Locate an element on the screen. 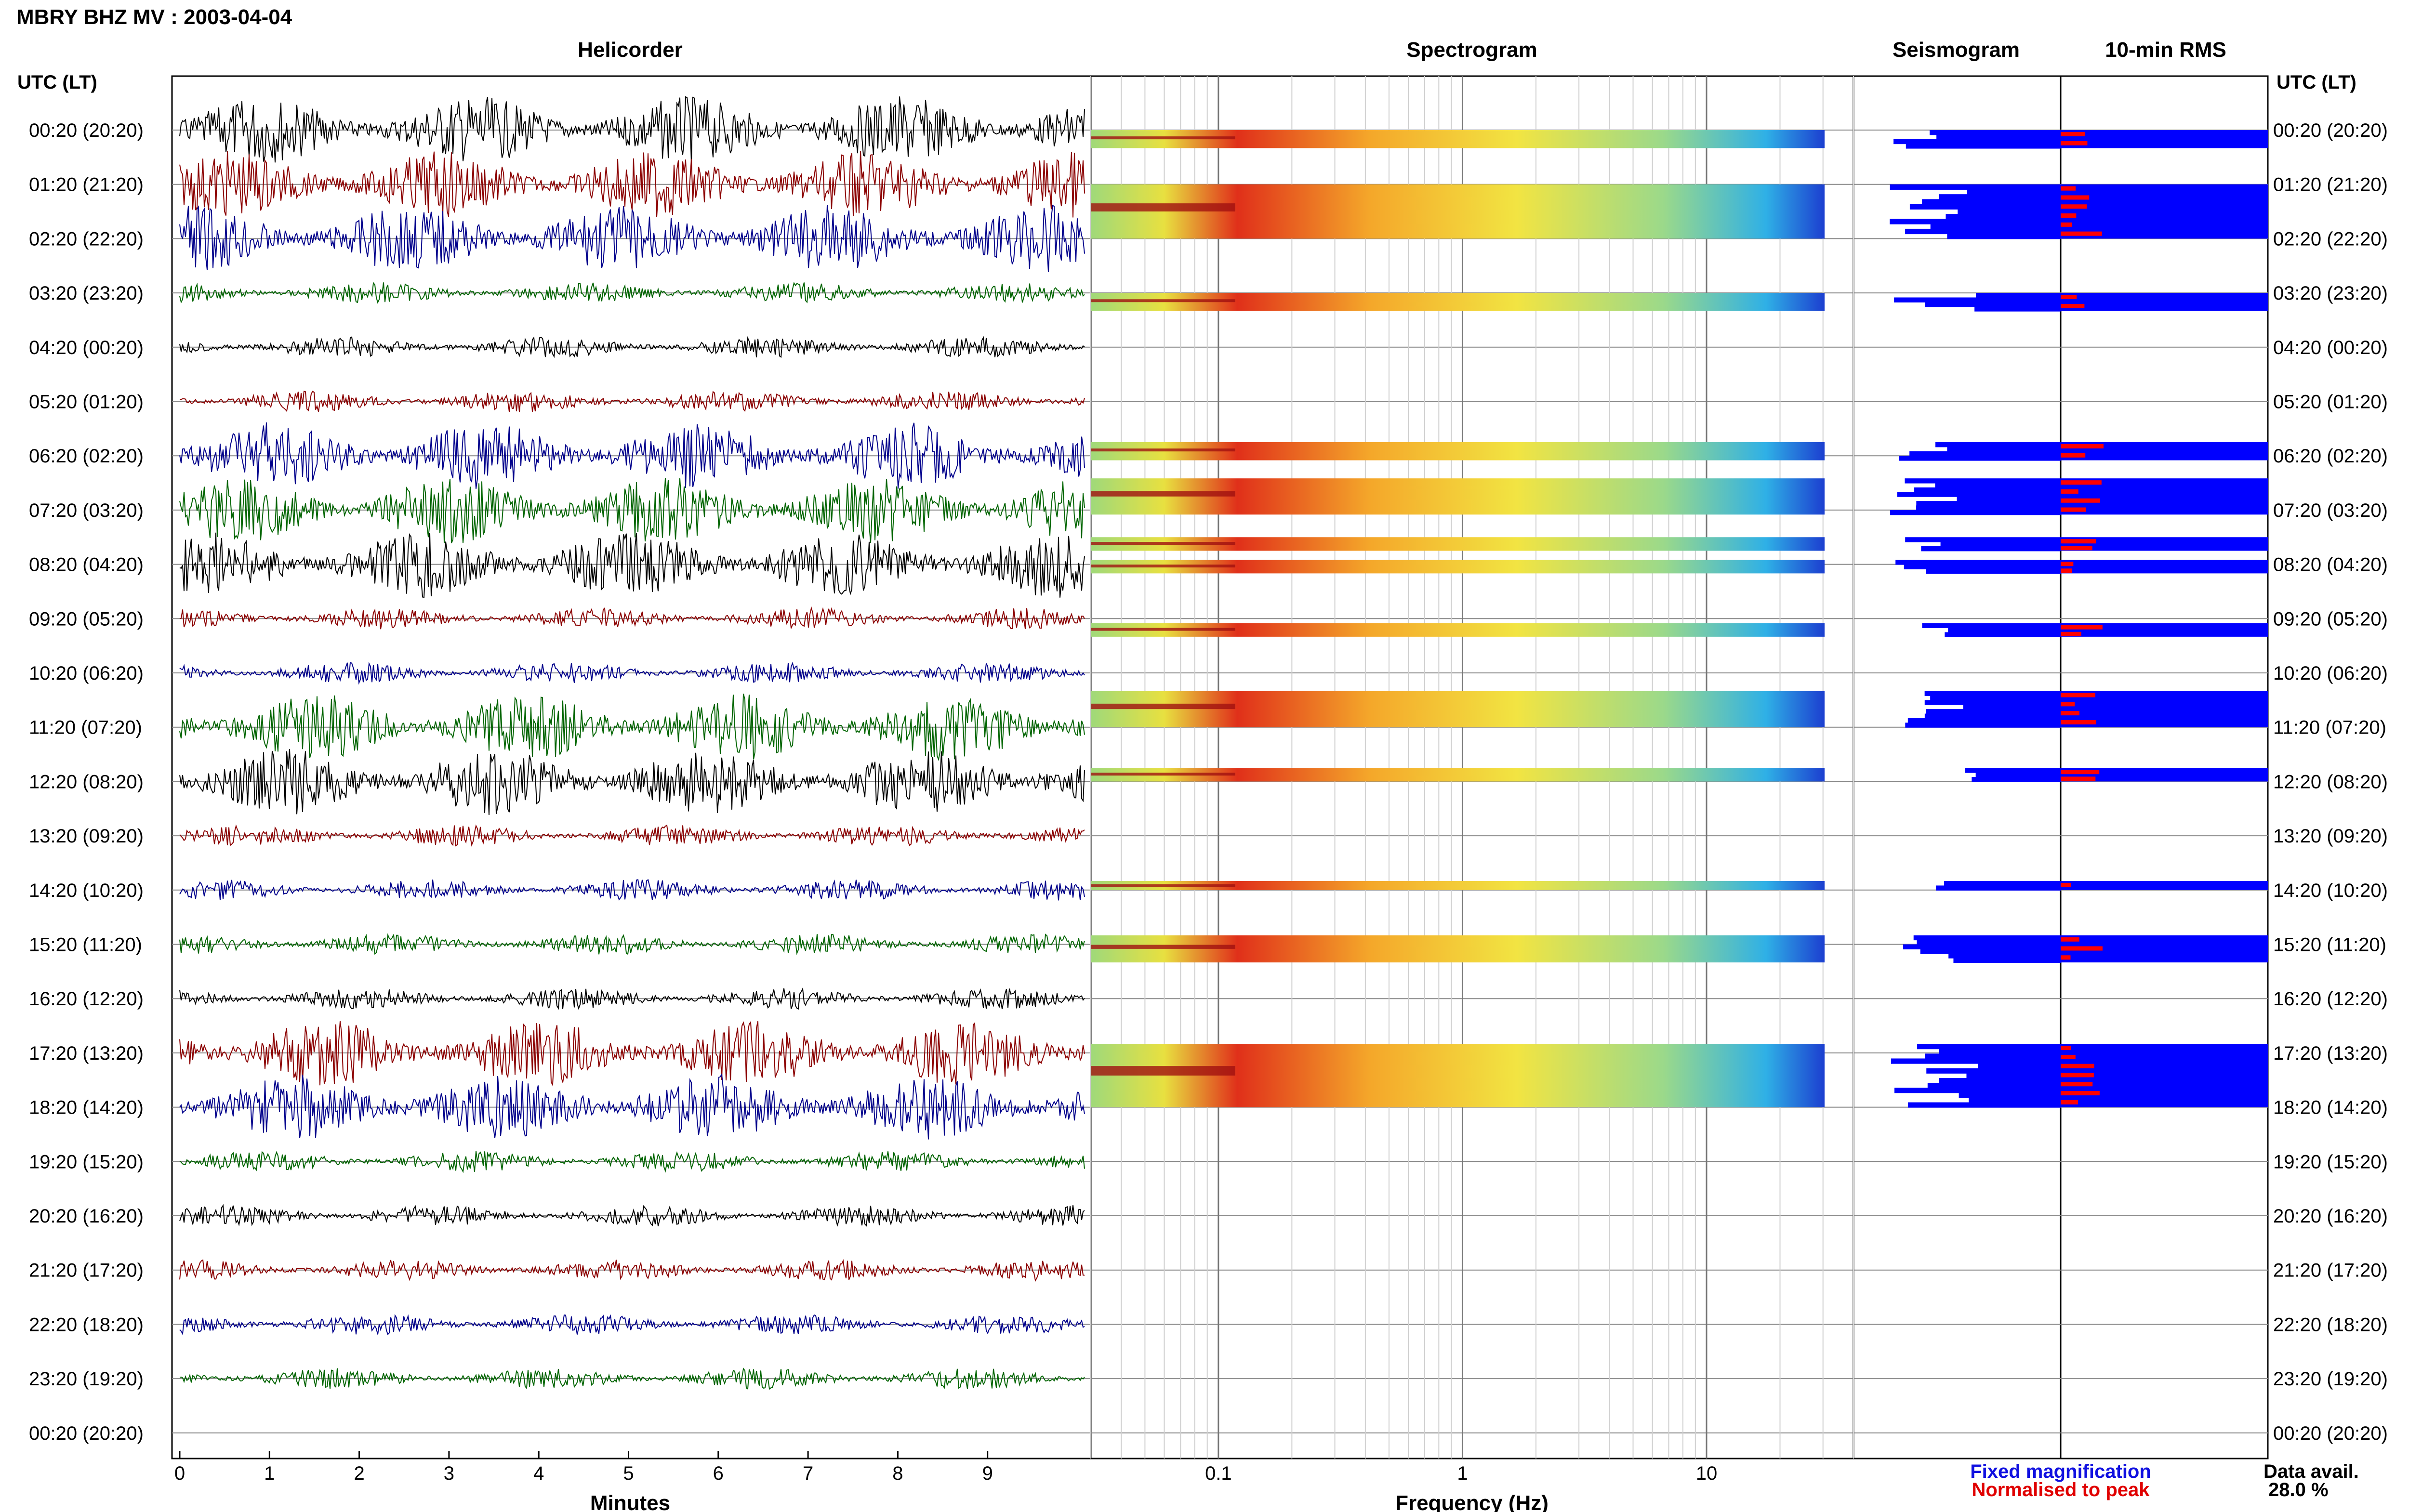 The height and width of the screenshot is (1512, 2409). seismogram-panel is located at coordinates (1957, 767).